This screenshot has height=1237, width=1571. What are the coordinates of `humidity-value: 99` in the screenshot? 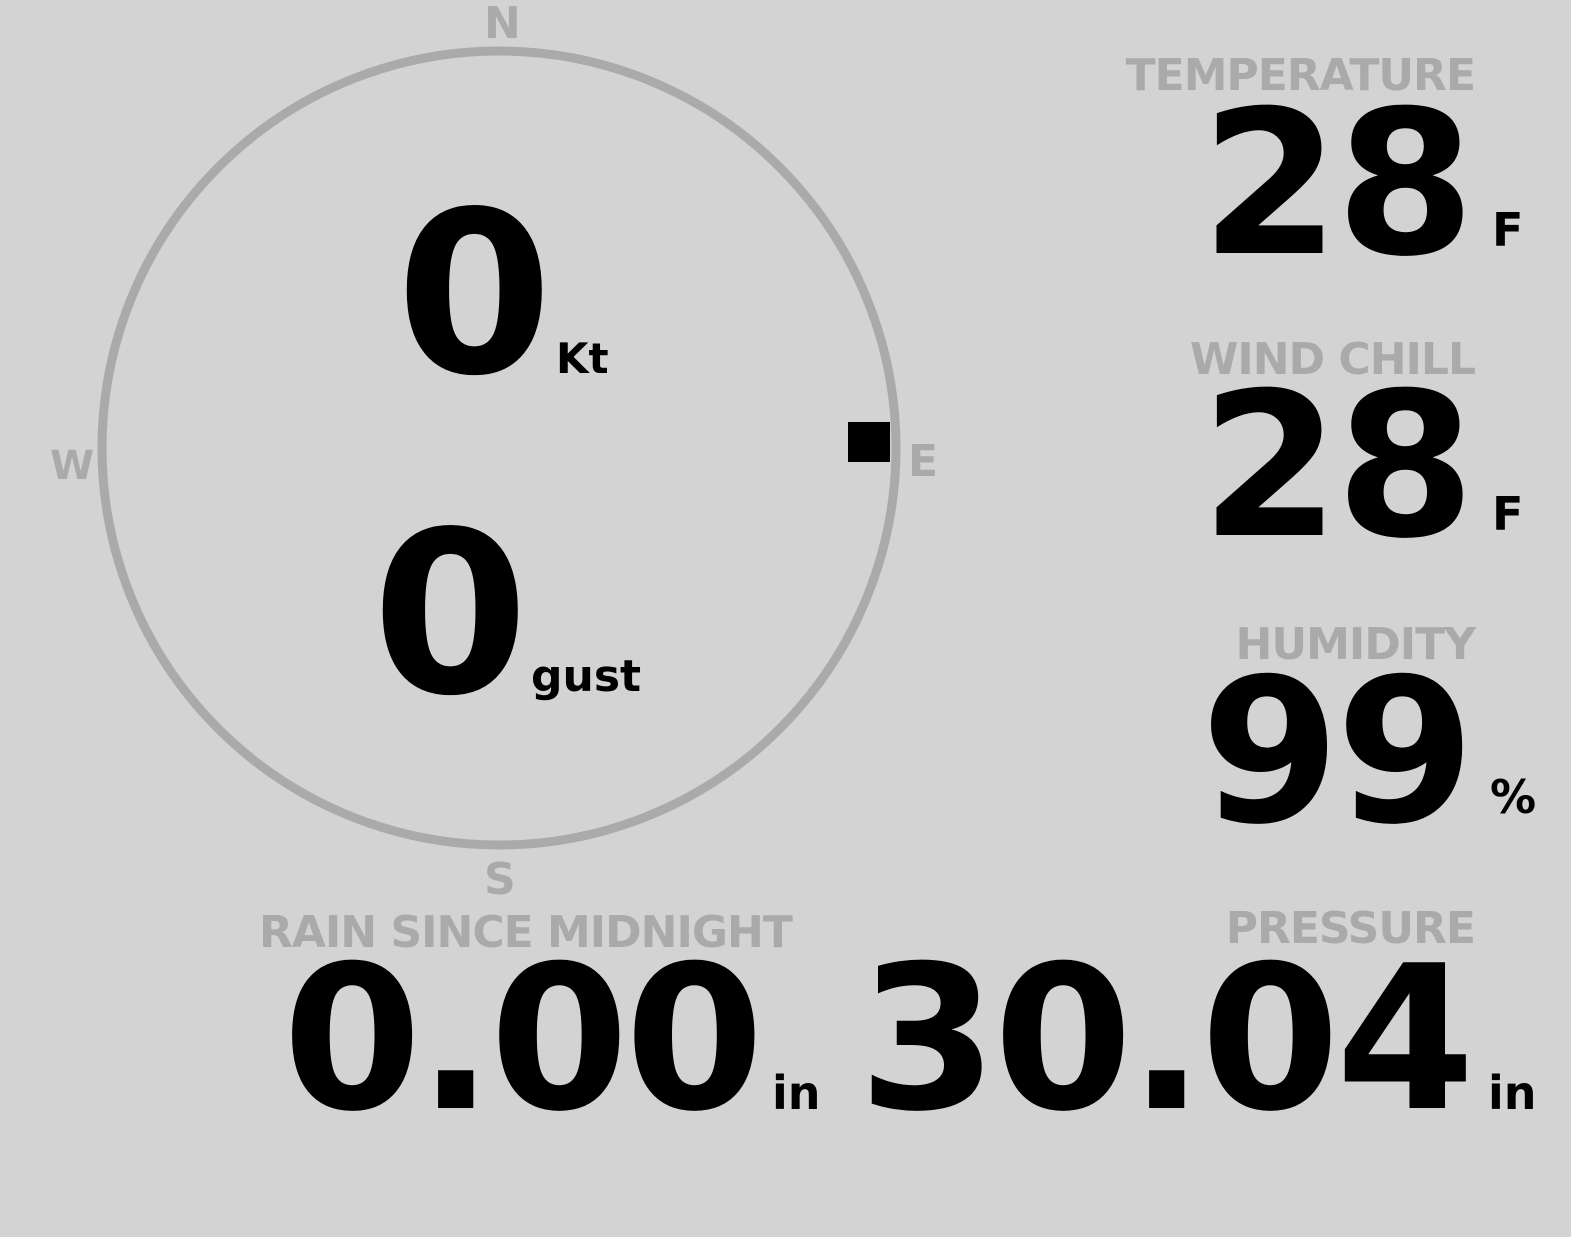 It's located at (1337, 752).